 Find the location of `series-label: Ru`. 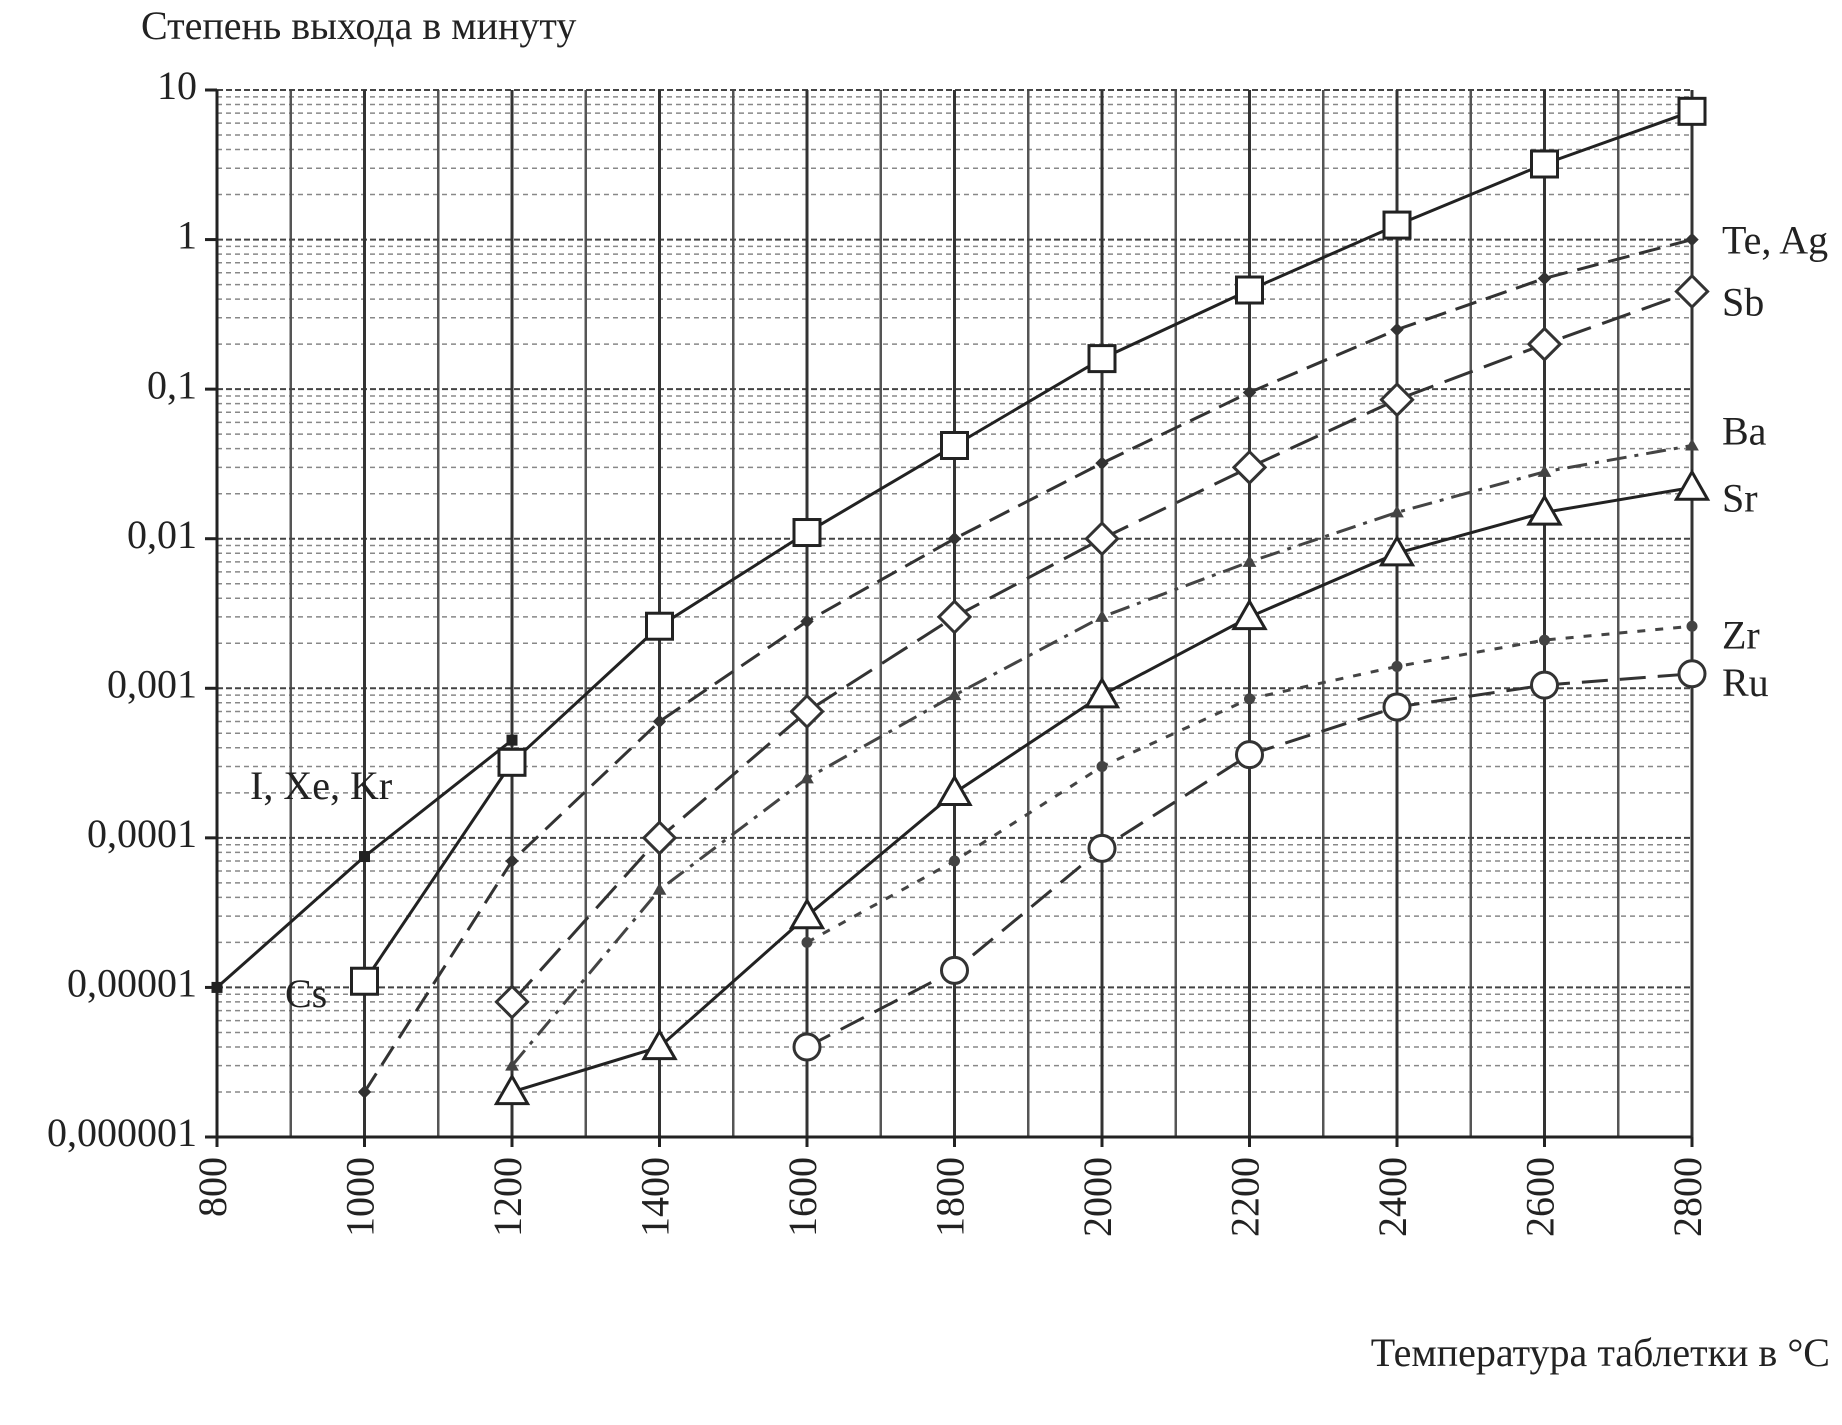

series-label: Ru is located at coordinates (1745, 682).